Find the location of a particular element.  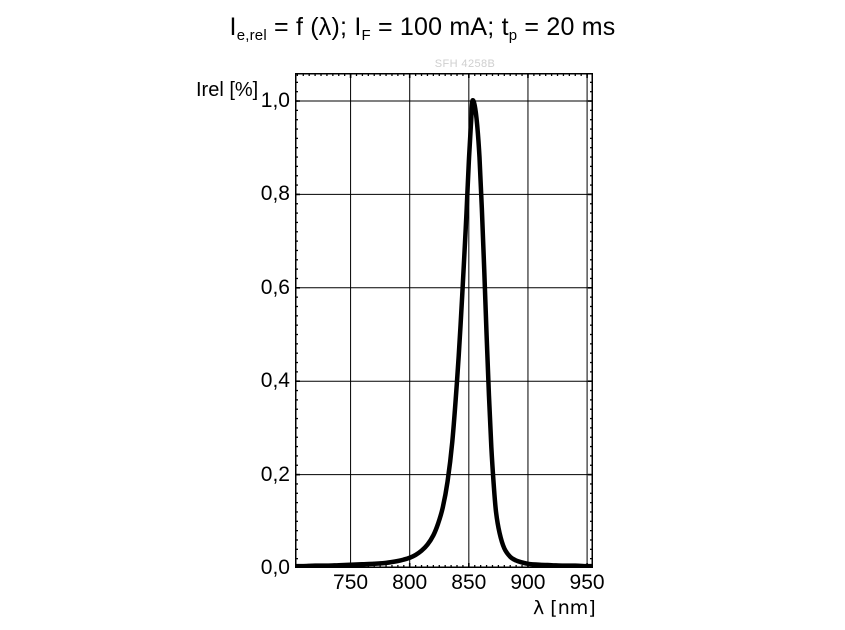

chart-title-subscript-2: F is located at coordinates (366, 35).